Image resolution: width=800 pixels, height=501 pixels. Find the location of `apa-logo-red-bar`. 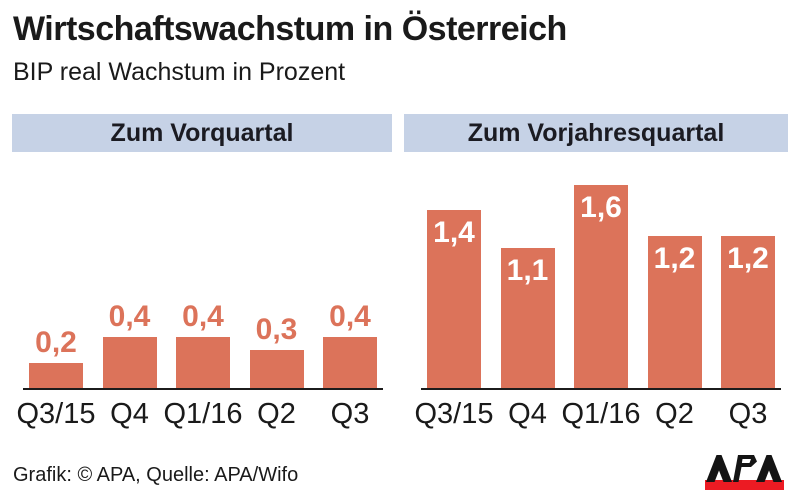

apa-logo-red-bar is located at coordinates (744, 485).